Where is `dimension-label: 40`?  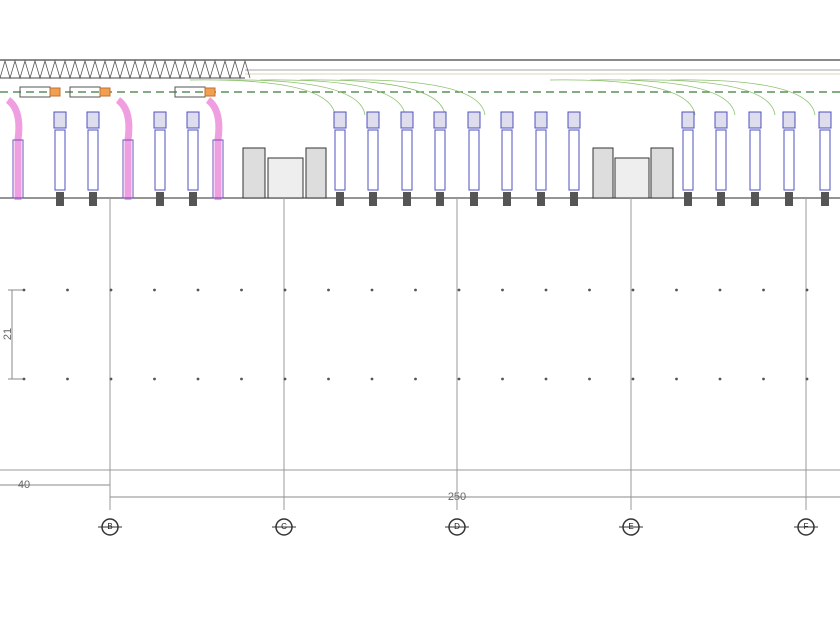
dimension-label: 40 is located at coordinates (24, 485).